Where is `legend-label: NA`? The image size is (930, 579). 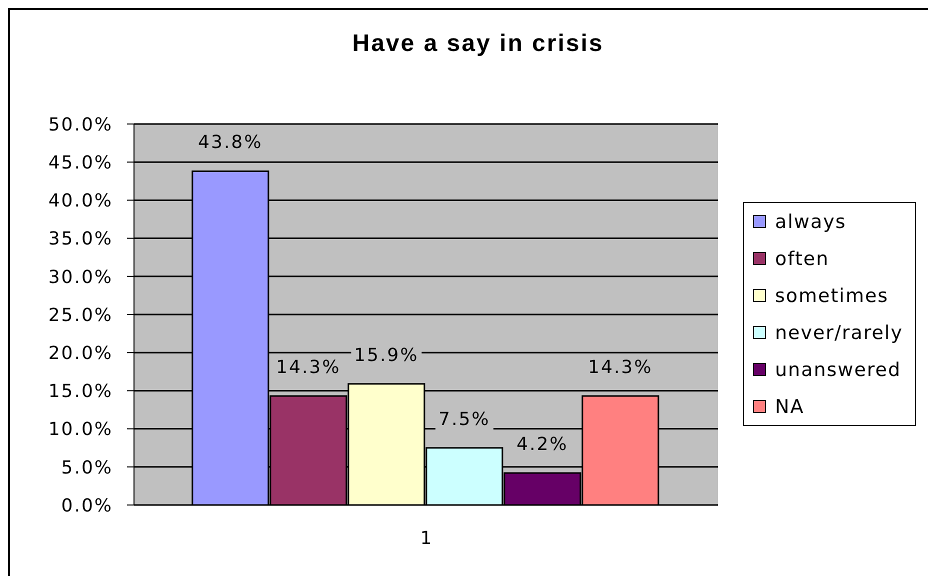
legend-label: NA is located at coordinates (789, 407).